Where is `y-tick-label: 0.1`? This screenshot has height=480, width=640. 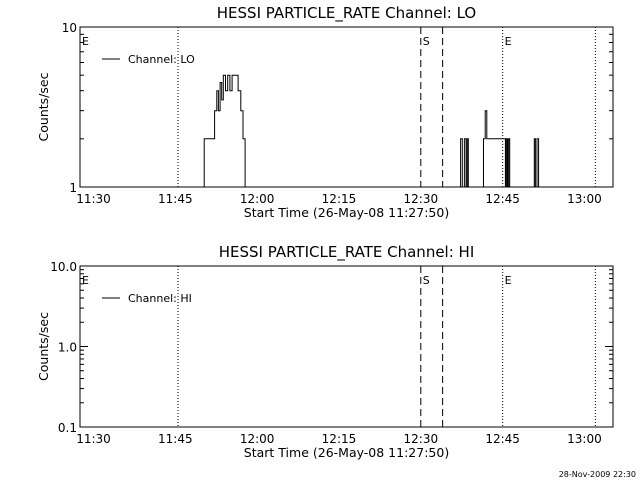
y-tick-label: 0.1 is located at coordinates (67, 428).